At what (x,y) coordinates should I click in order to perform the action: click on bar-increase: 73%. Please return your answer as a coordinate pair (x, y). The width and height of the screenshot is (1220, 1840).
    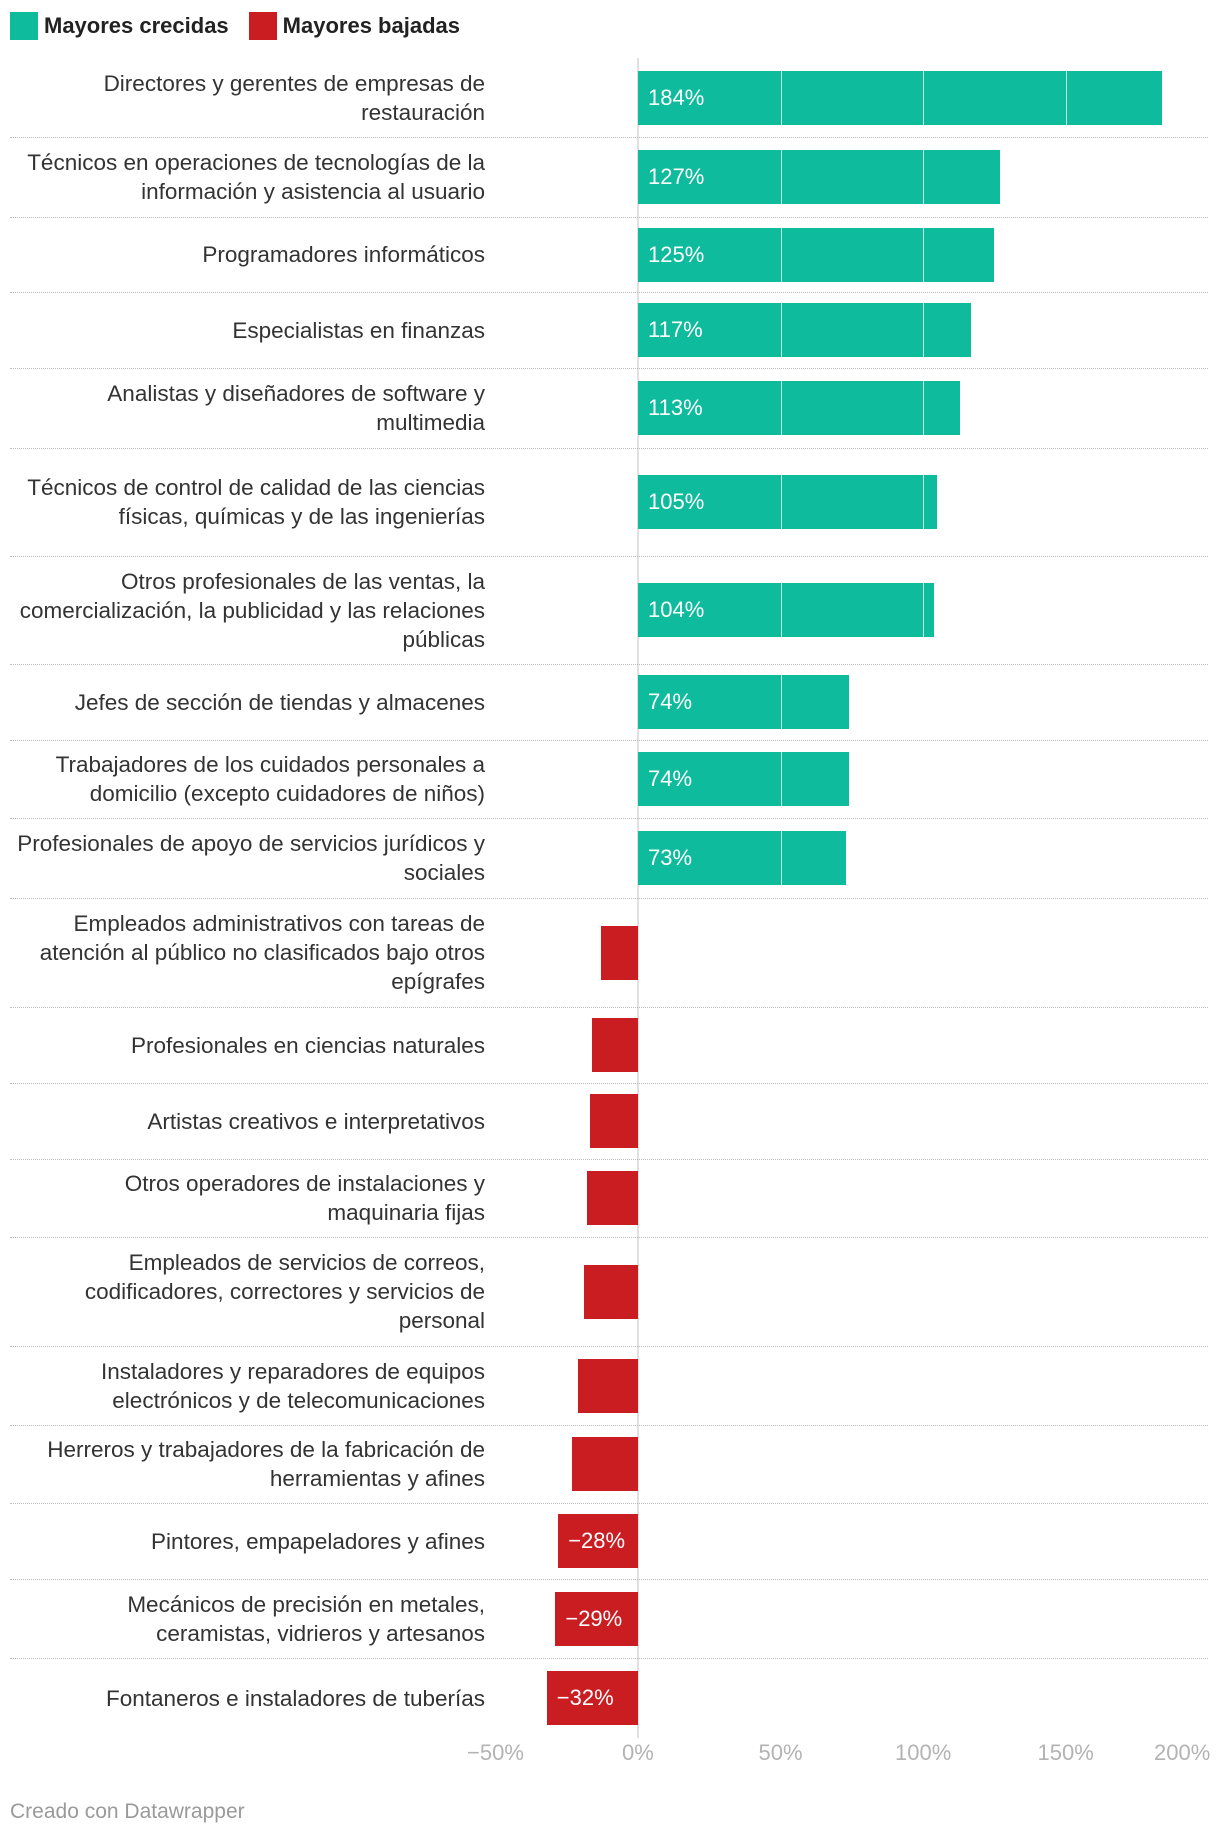
    Looking at the image, I should click on (742, 858).